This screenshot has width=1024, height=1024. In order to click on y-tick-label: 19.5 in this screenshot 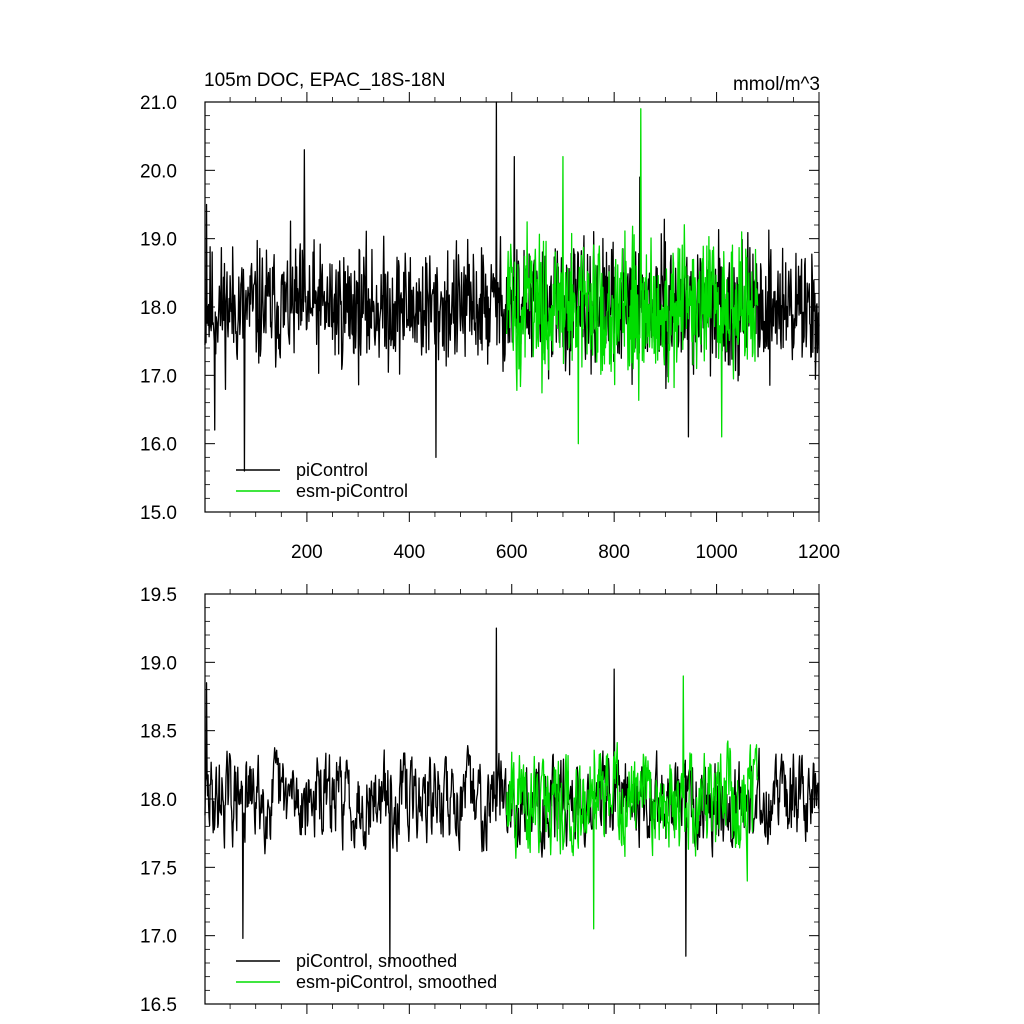, I will do `click(158, 595)`.